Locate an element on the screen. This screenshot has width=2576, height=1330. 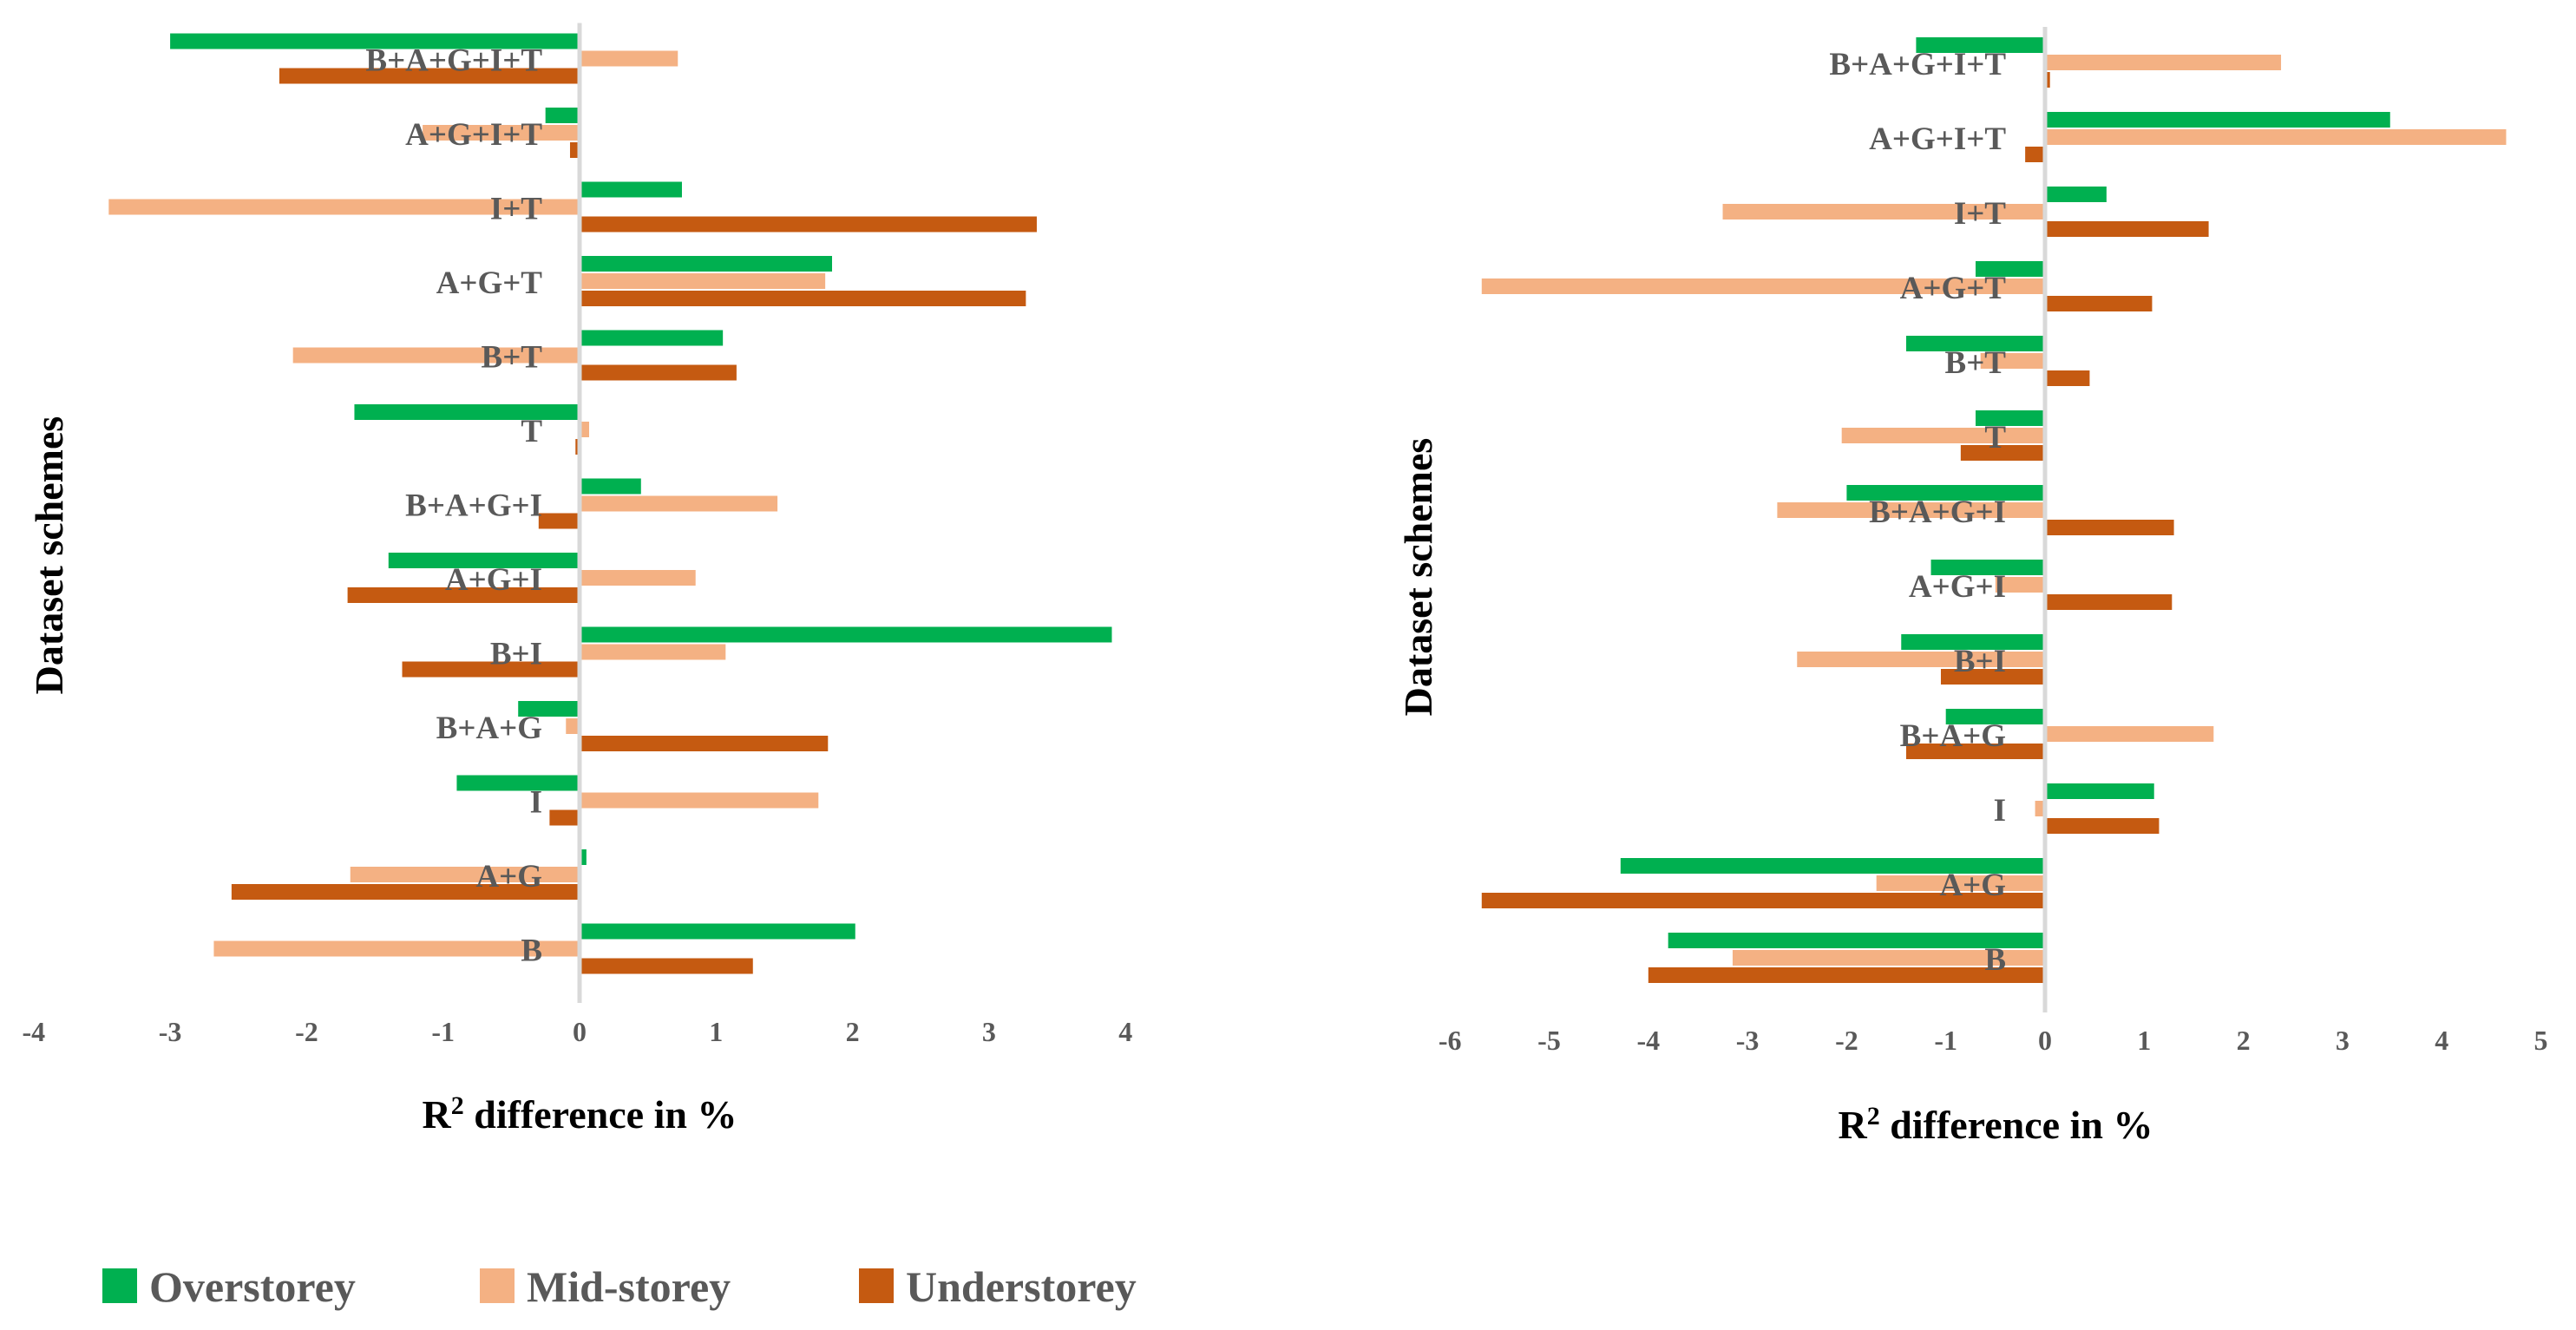
bar-mid-storey-b-i is located at coordinates (653, 652).